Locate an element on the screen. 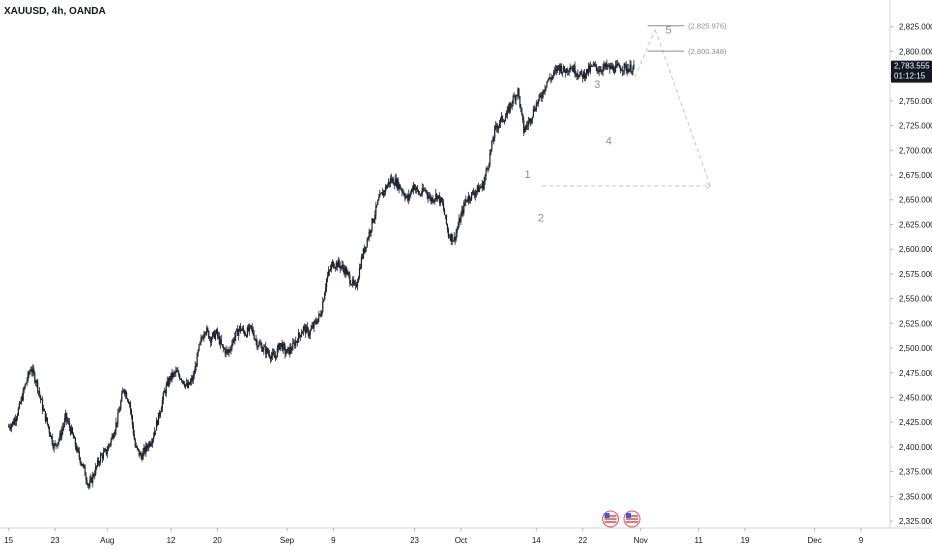  wave-label: 5 is located at coordinates (668, 31).